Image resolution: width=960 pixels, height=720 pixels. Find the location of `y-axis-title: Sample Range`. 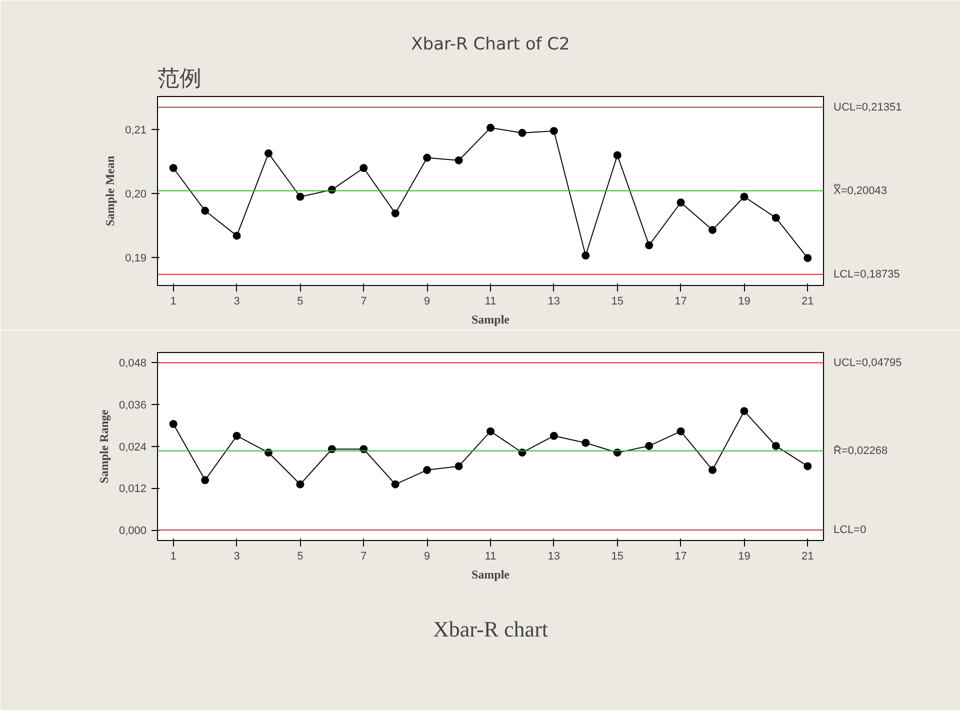

y-axis-title: Sample Range is located at coordinates (103, 446).